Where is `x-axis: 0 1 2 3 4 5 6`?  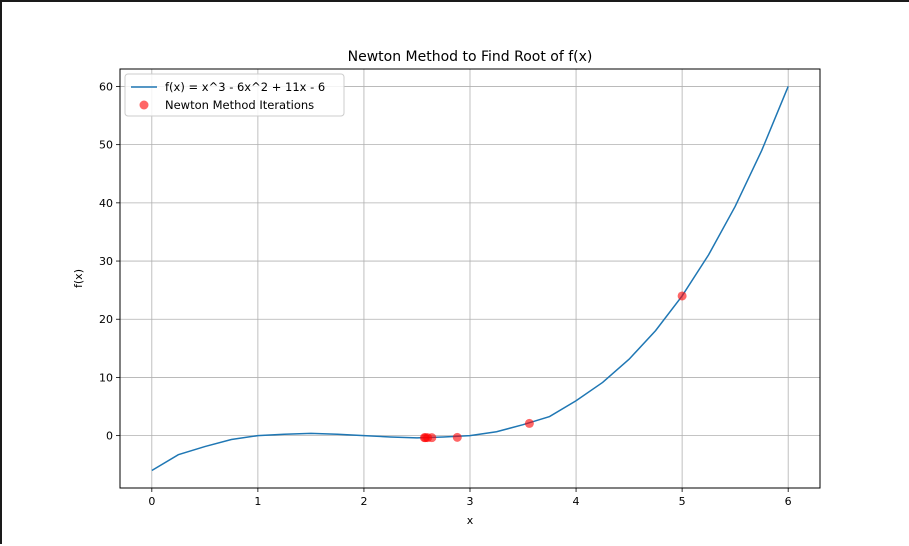 x-axis: 0 1 2 3 4 5 6 is located at coordinates (470, 498).